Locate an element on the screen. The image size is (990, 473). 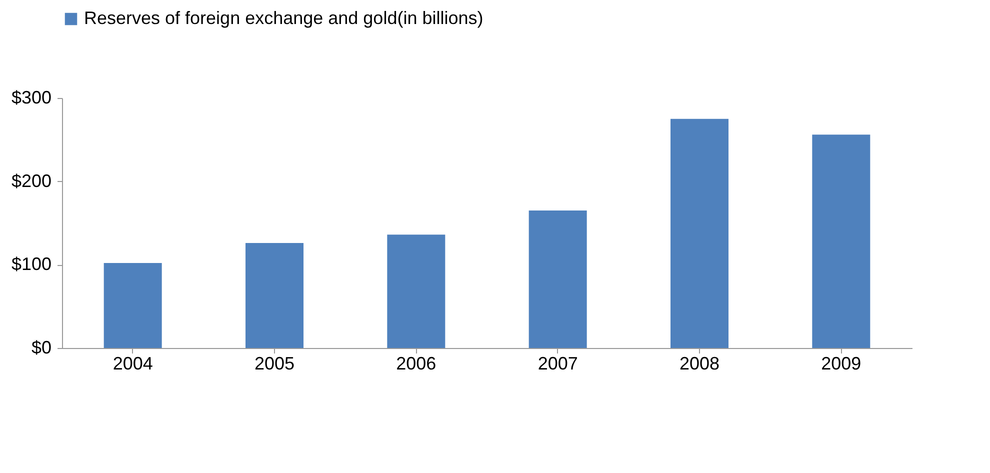
x-tick-label: 2008 is located at coordinates (699, 364).